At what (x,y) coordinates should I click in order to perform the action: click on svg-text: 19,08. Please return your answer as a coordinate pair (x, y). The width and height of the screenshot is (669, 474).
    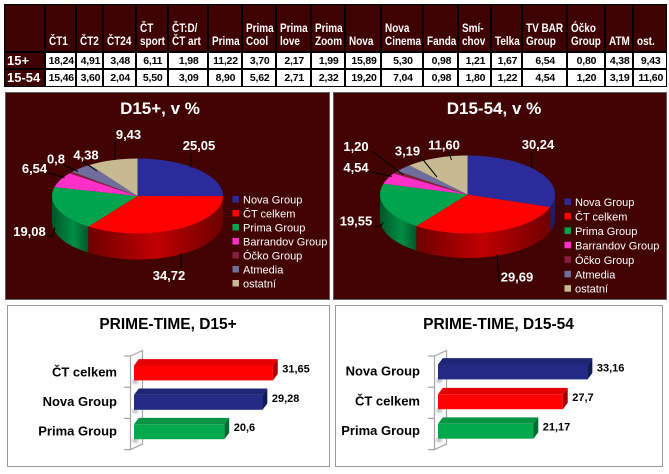
    Looking at the image, I should click on (29, 231).